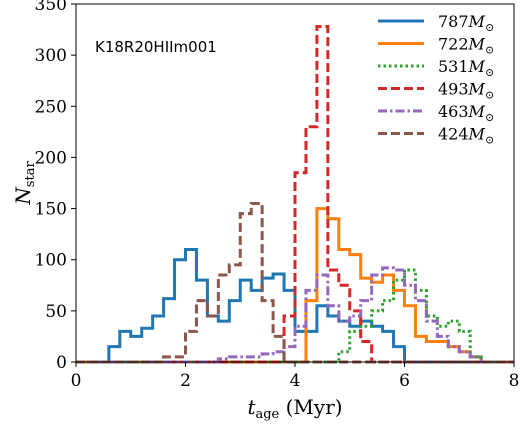  I want to click on x-axis-label: tage (Myr), so click(294, 408).